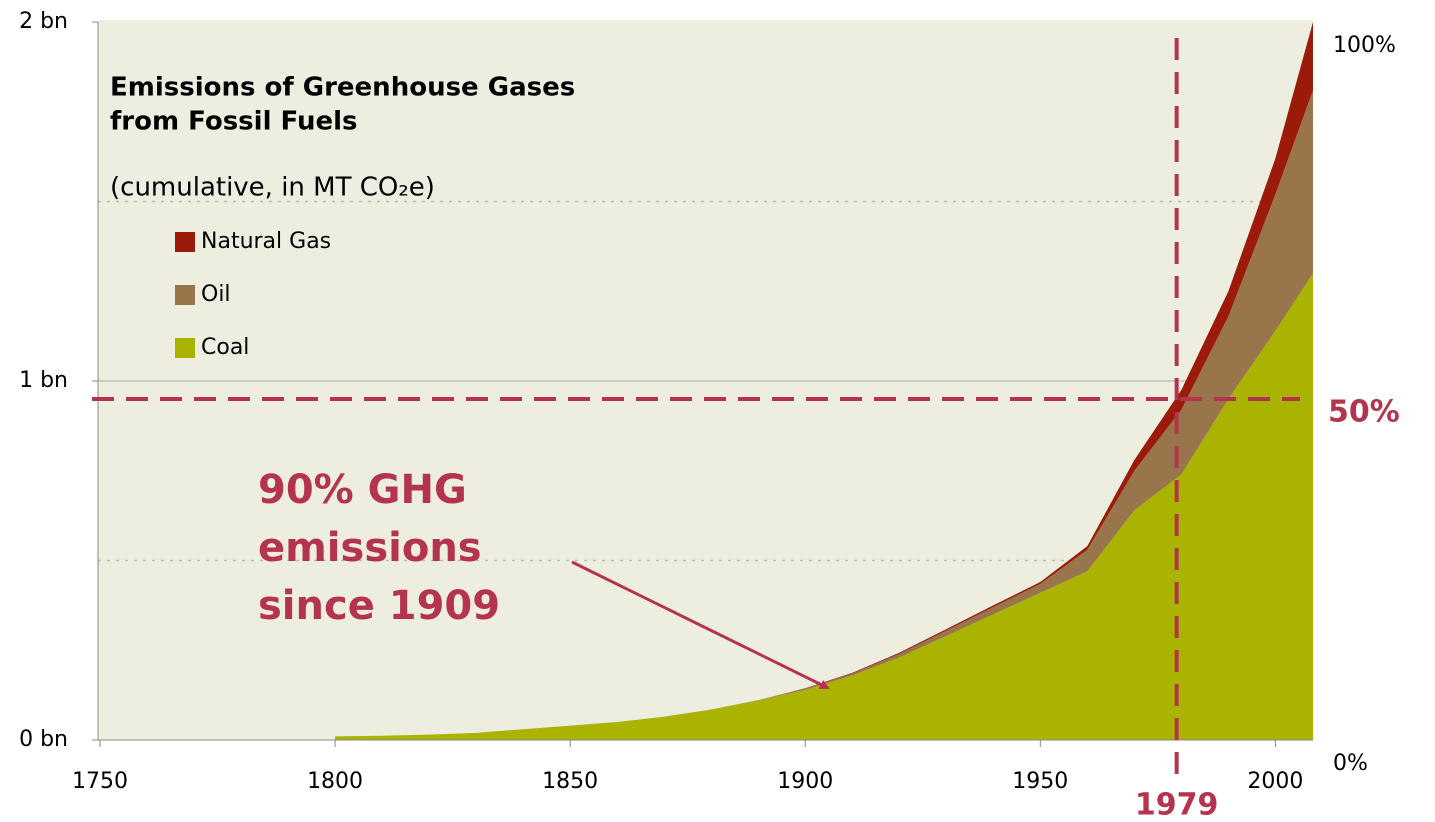  I want to click on annotation: since 1909, so click(379, 606).